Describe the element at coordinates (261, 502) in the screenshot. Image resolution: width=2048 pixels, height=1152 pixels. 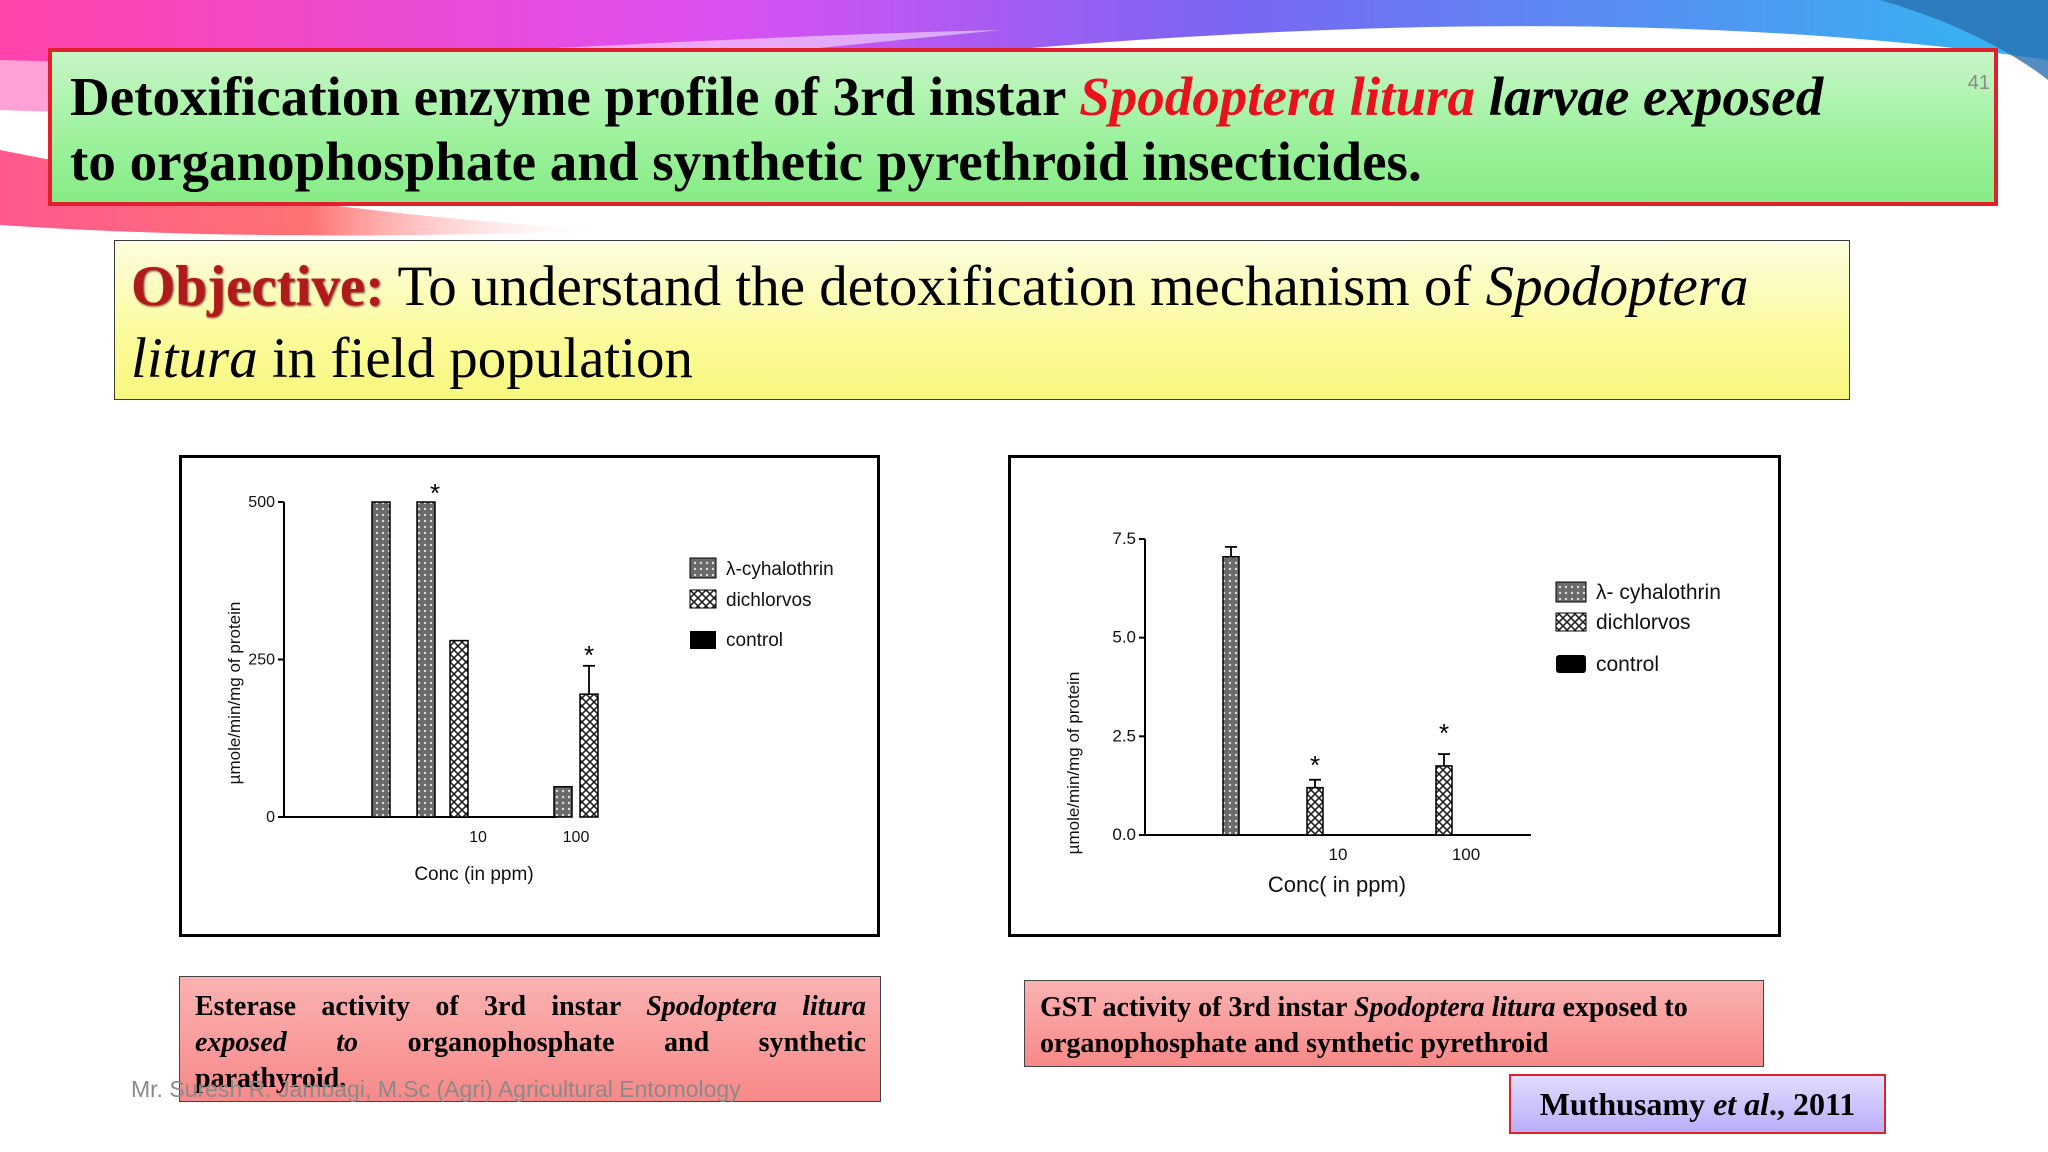
I see `y-tick-label: 500` at that location.